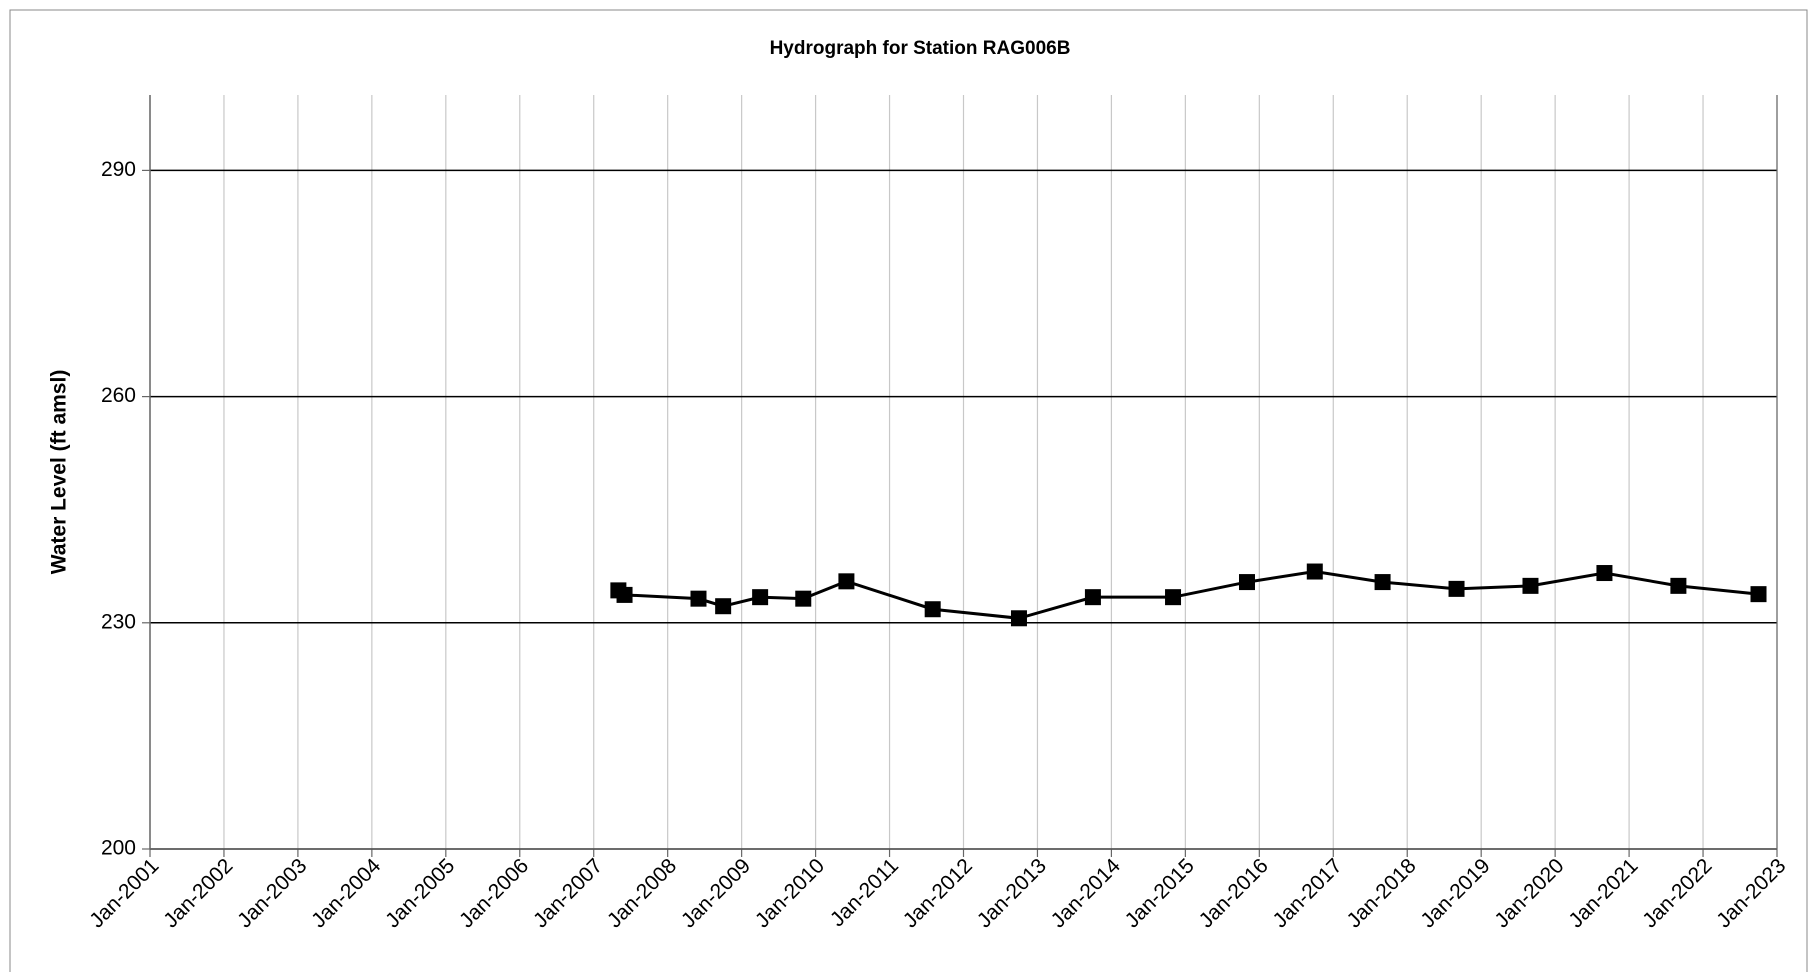 The width and height of the screenshot is (1818, 972). What do you see at coordinates (272, 893) in the screenshot?
I see `x-tick-label: Jan-2003` at bounding box center [272, 893].